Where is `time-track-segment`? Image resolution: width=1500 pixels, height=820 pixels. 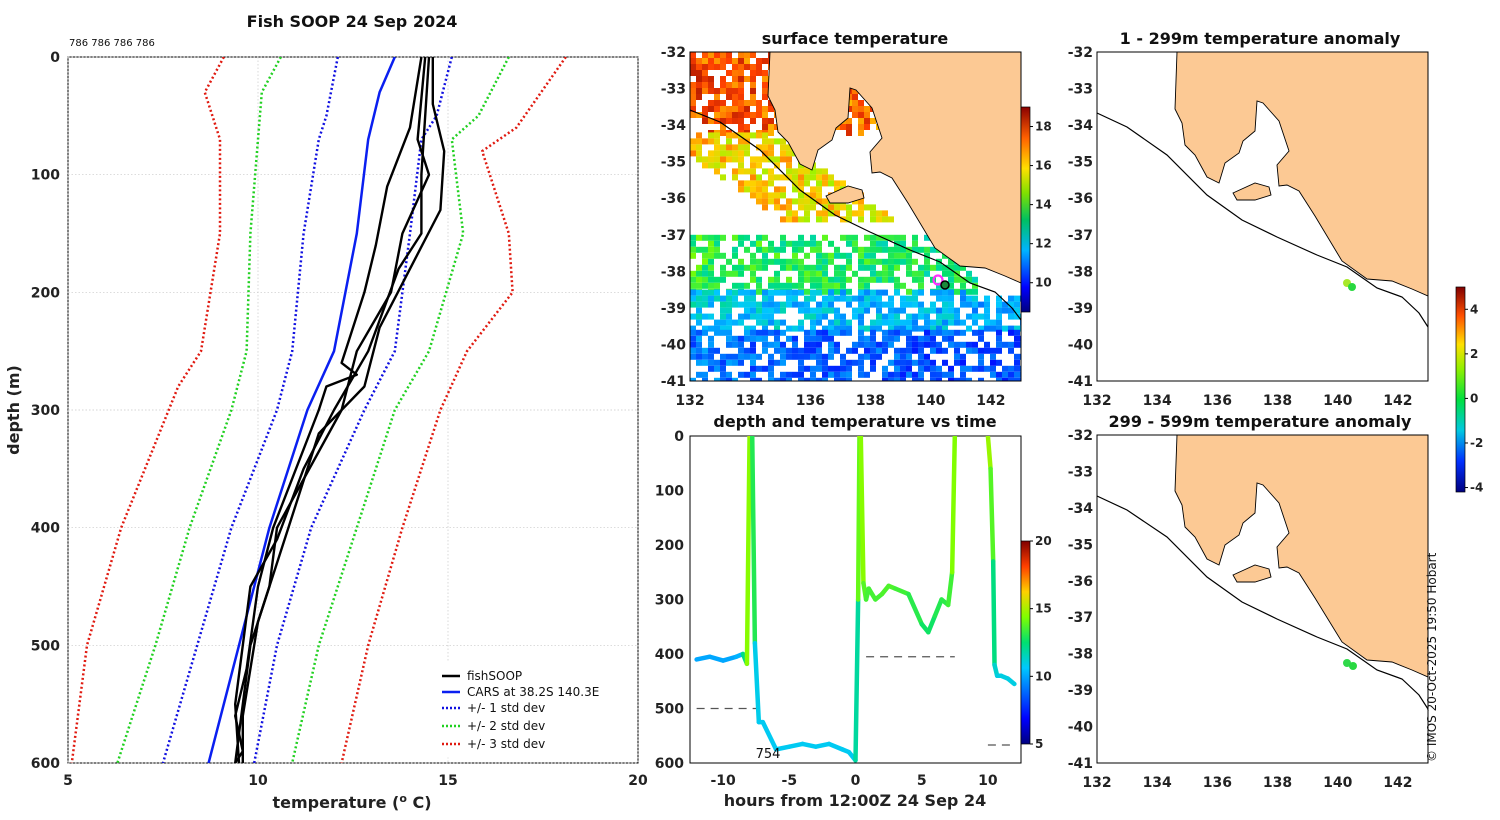
time-track-segment is located at coordinates (953, 505).